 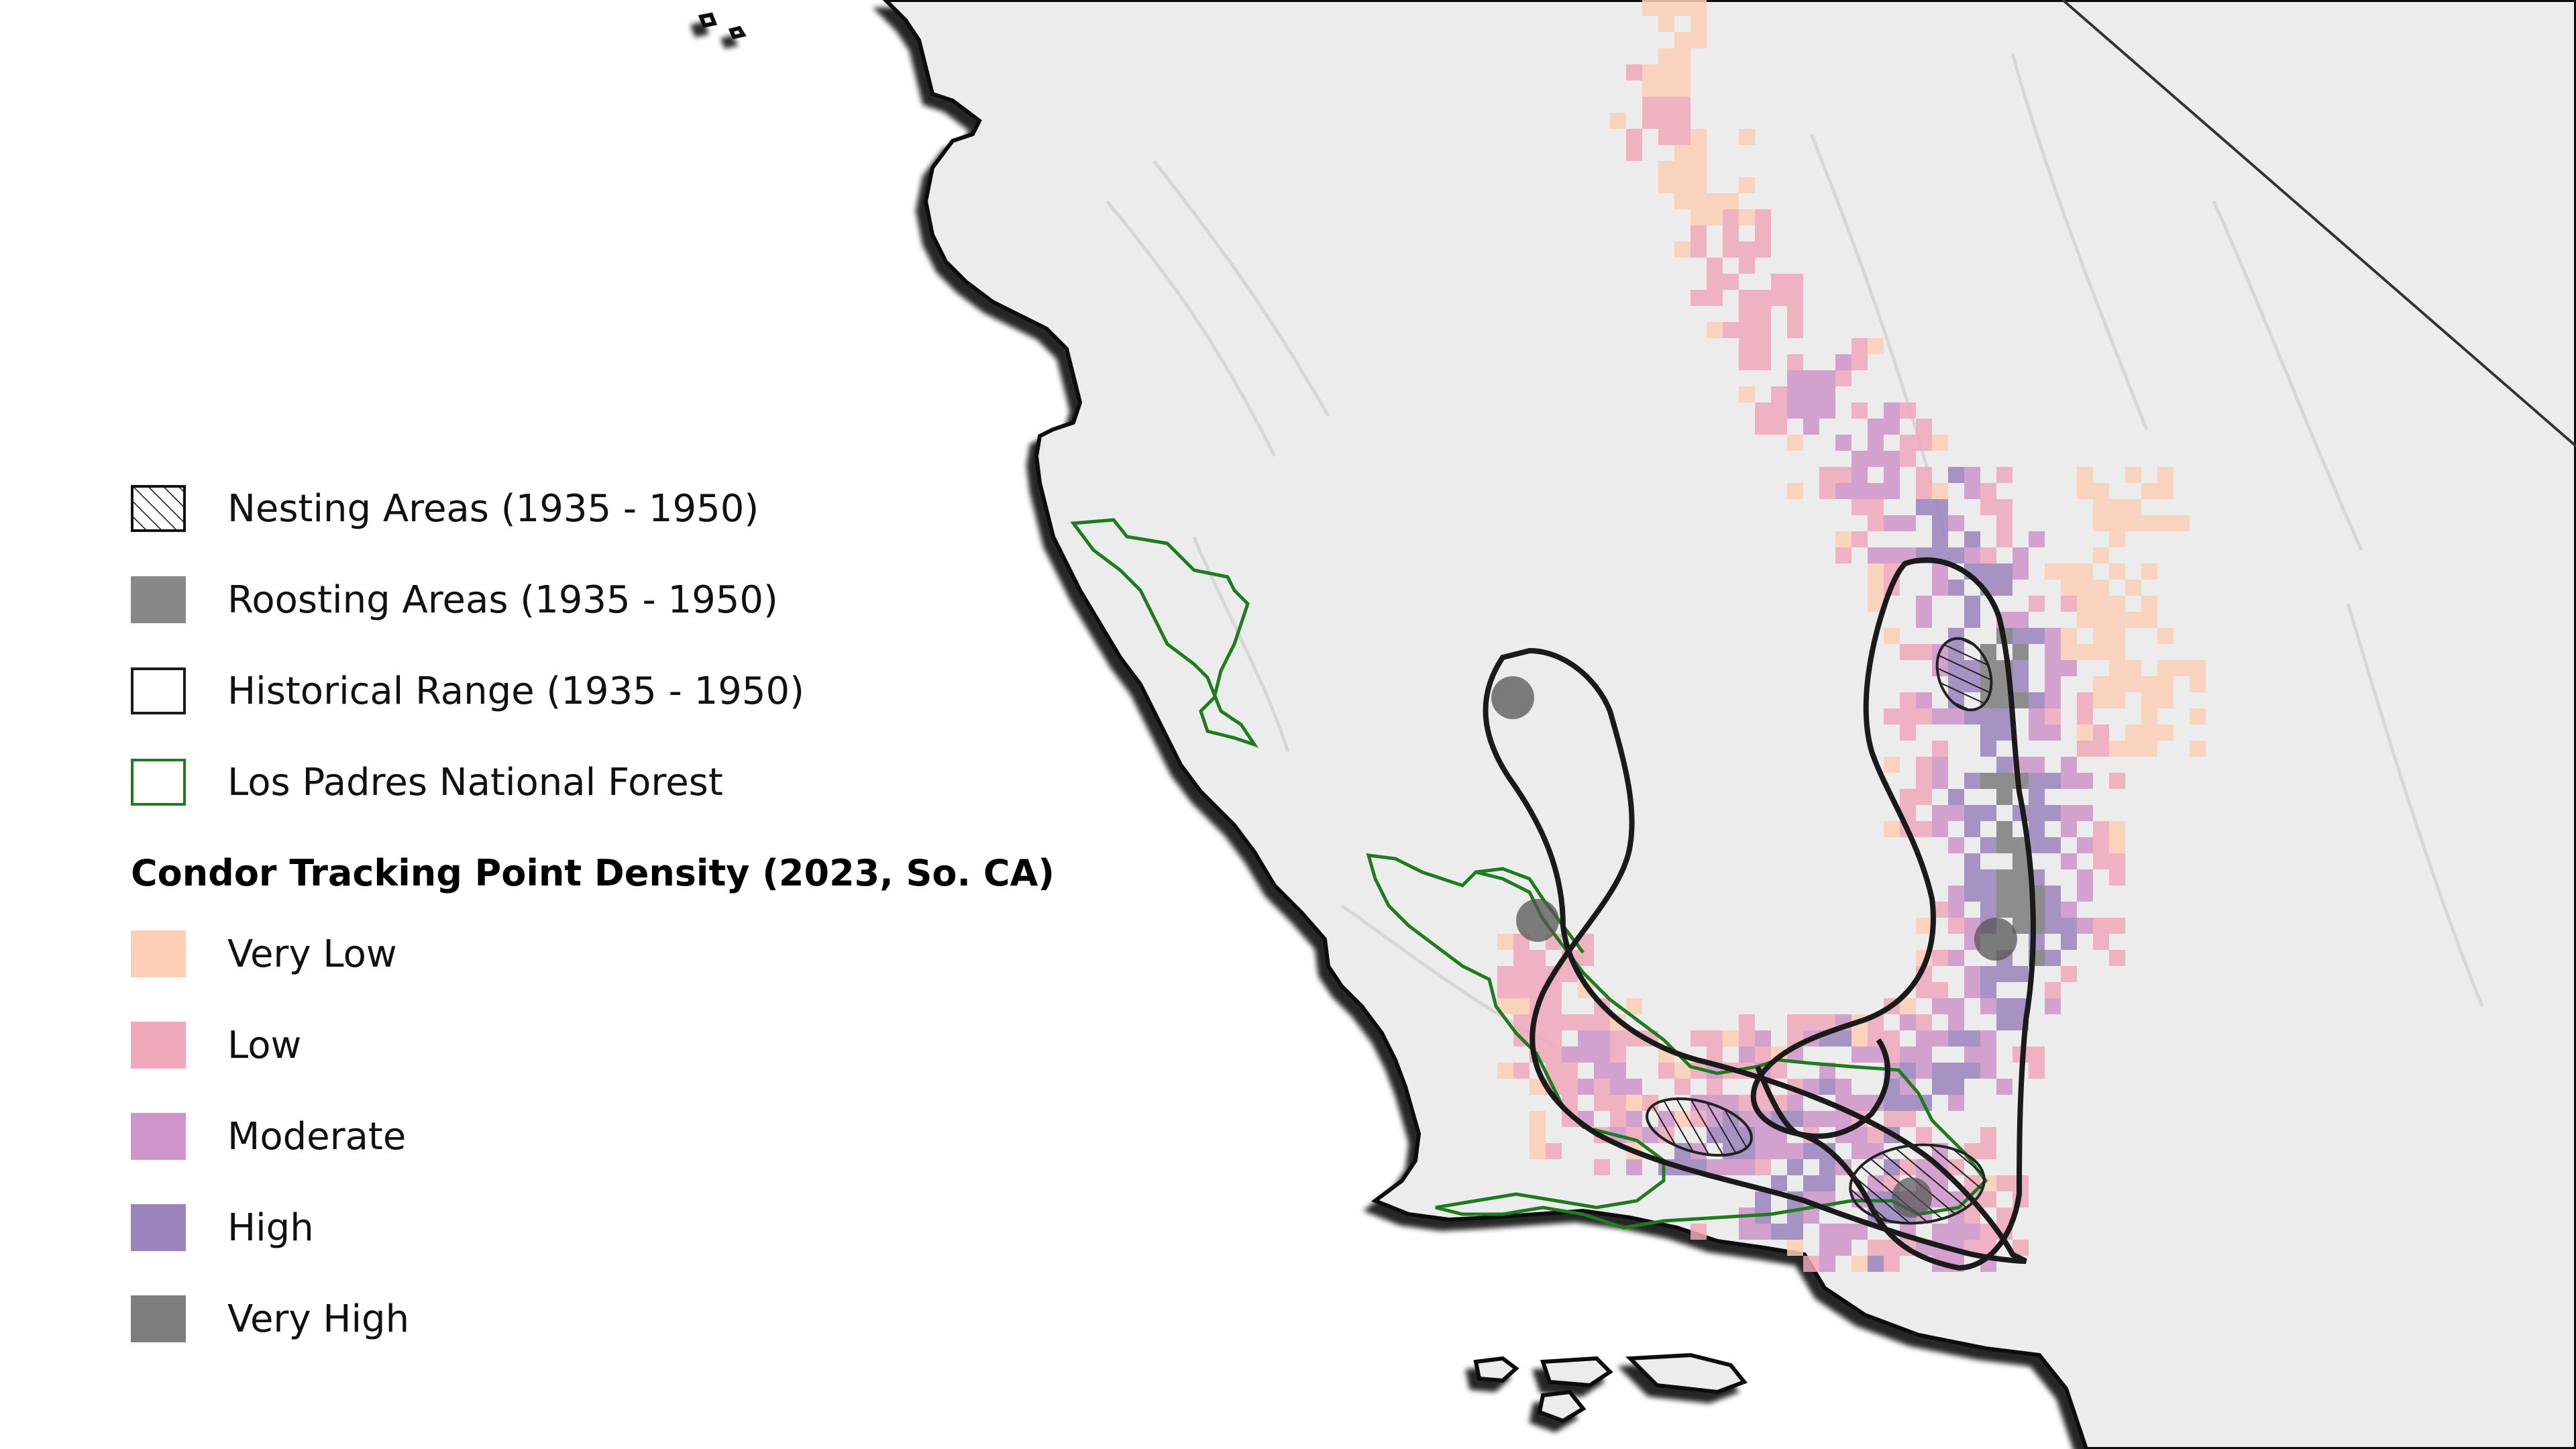 I want to click on nesting-area, so click(x=1964, y=674).